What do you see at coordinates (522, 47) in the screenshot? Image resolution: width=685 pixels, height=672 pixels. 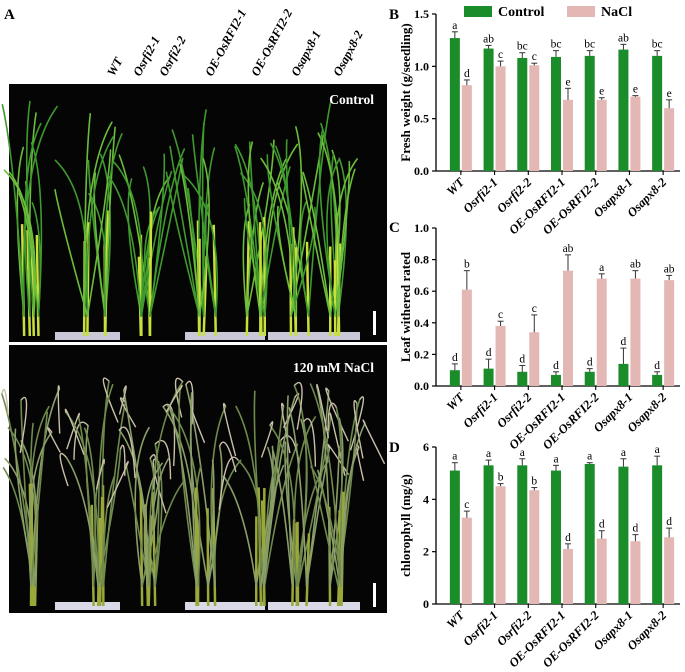 I see `significance-letter: bc` at bounding box center [522, 47].